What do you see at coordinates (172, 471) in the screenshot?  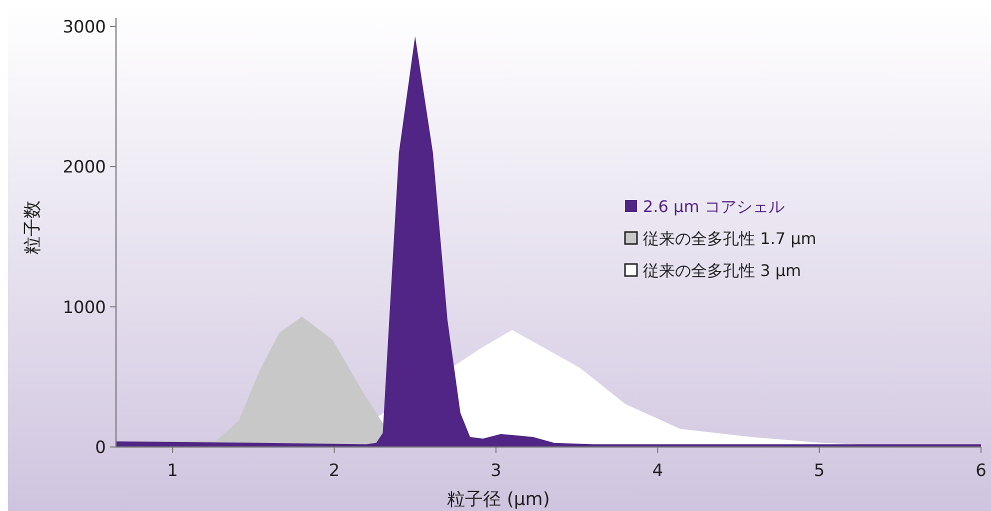 I see `x-tick-label: 1` at bounding box center [172, 471].